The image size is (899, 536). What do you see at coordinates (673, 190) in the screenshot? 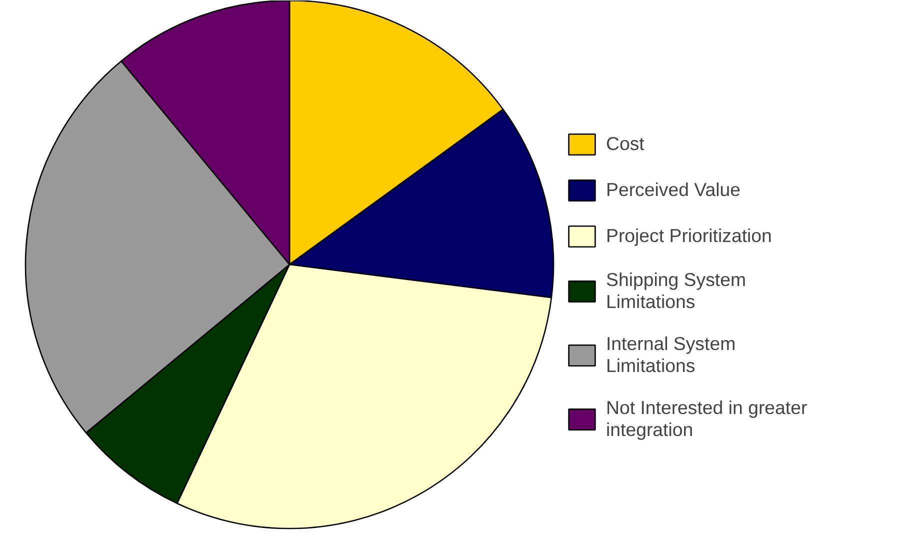
I see `legend-label: Perceived Value` at bounding box center [673, 190].